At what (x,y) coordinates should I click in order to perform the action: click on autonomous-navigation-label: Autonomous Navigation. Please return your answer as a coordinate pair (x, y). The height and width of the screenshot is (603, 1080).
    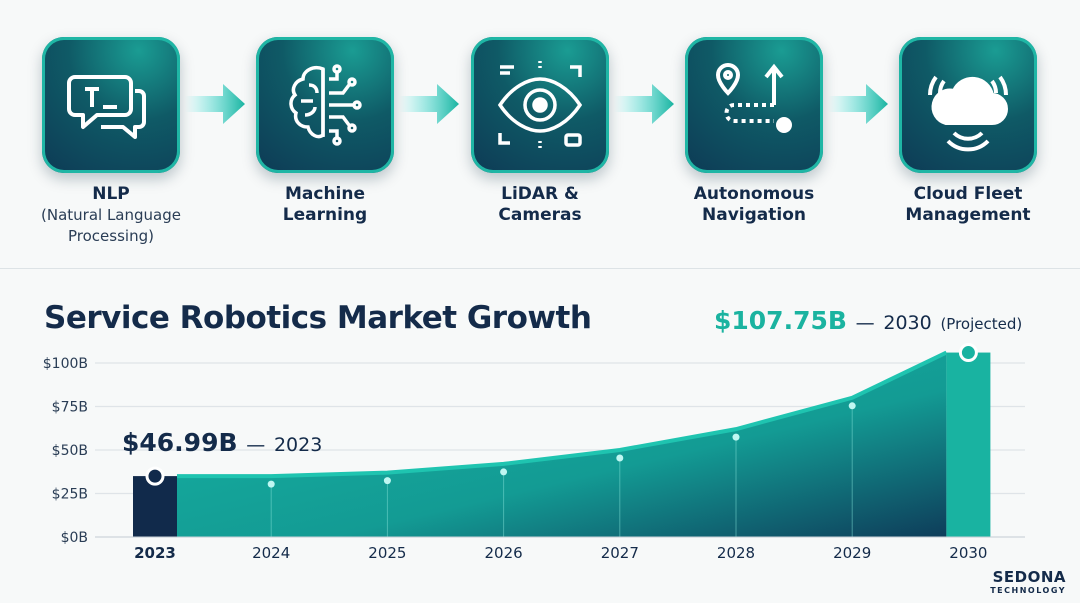
    Looking at the image, I should click on (754, 204).